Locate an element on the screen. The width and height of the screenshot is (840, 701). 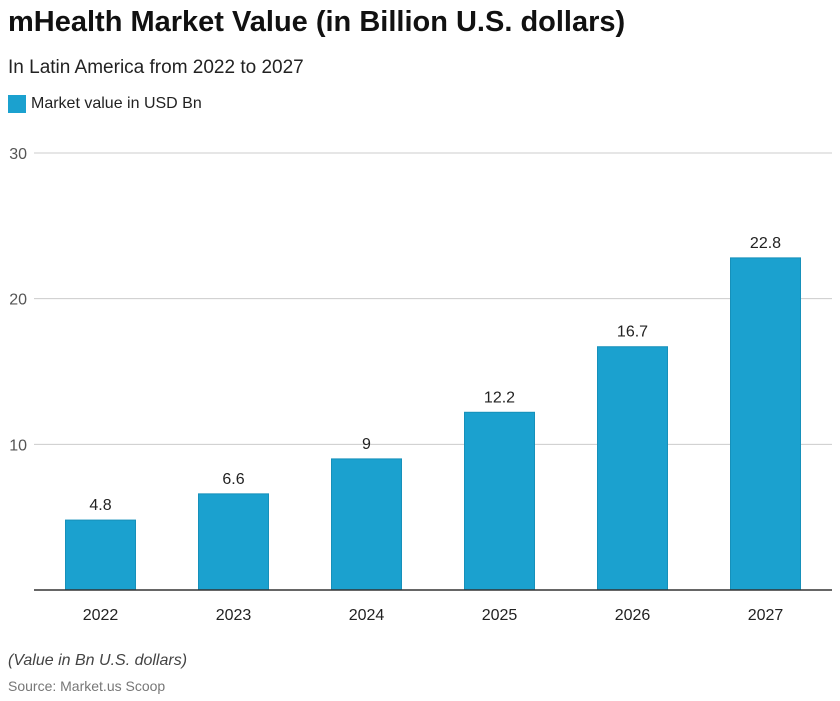
data-label: 22.8 is located at coordinates (765, 243).